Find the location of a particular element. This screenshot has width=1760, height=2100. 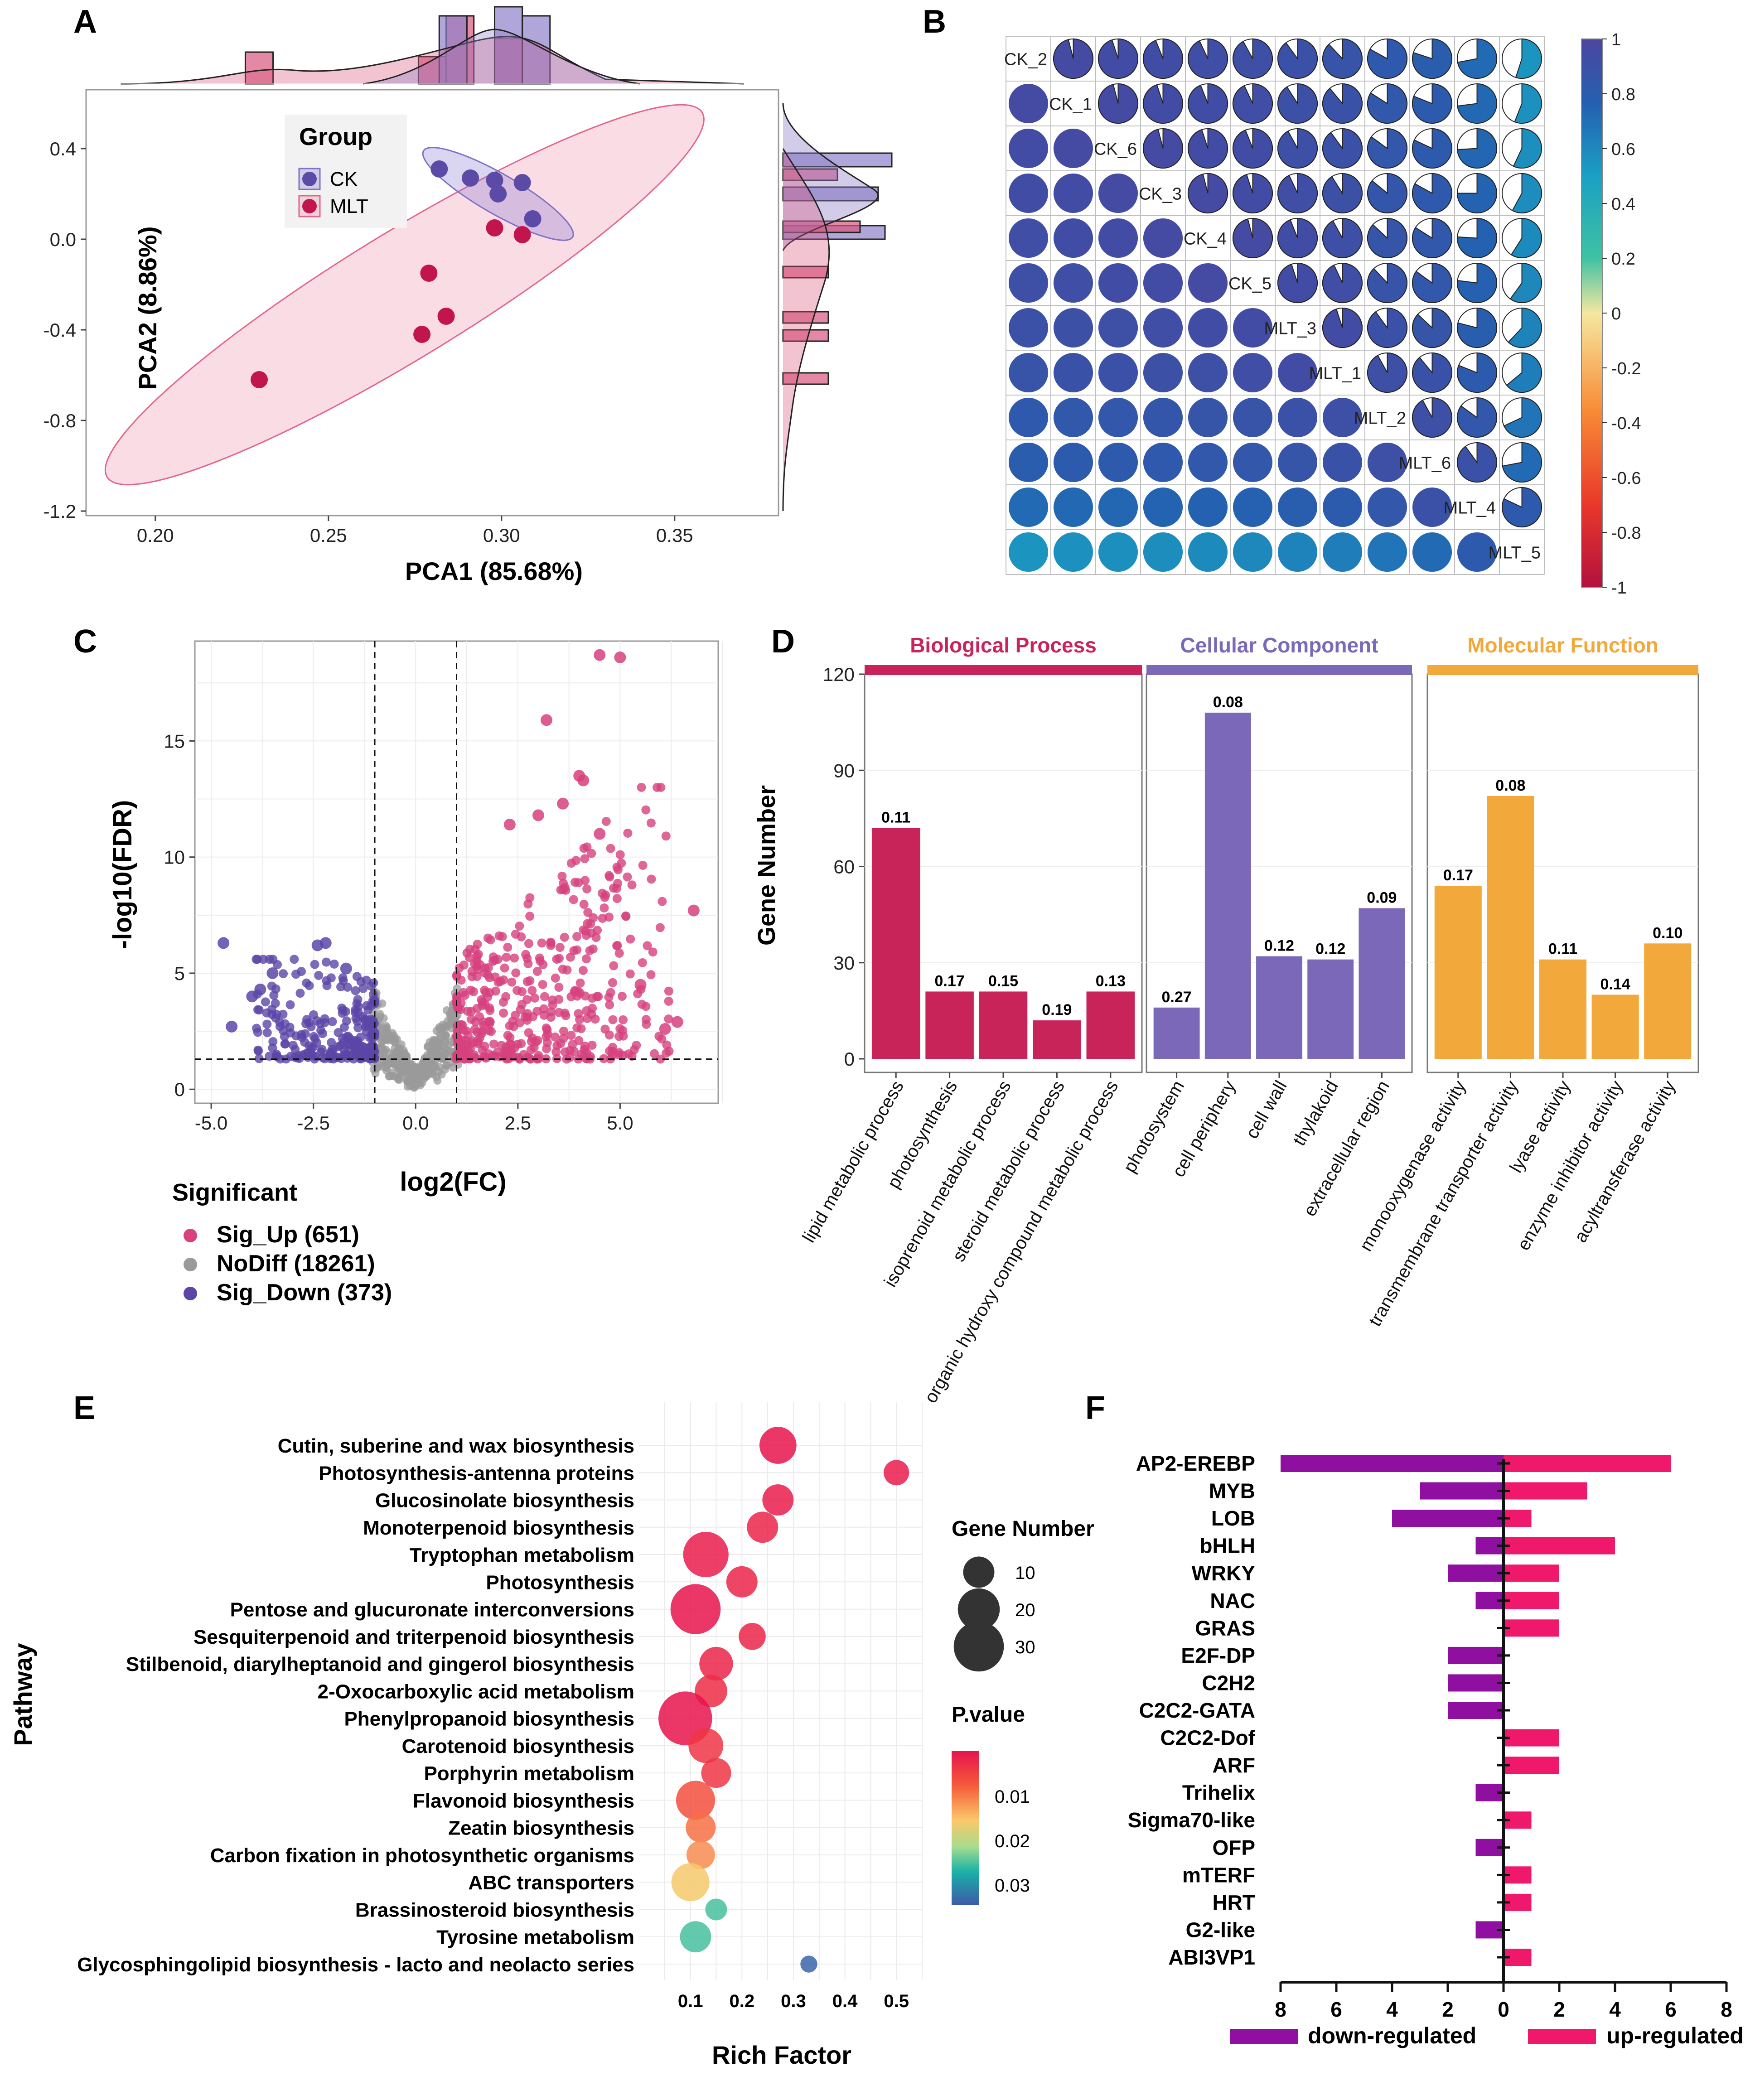

colorbar-label: -0.4 is located at coordinates (1626, 423).